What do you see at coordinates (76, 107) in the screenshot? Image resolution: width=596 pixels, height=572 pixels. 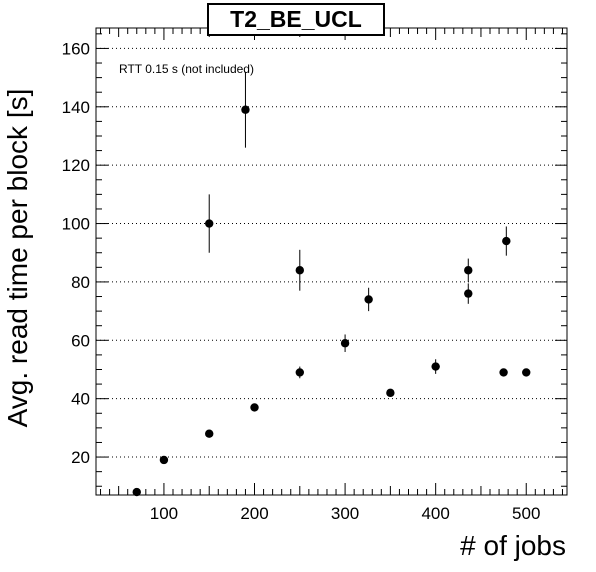 I see `y-tick-label: 140` at bounding box center [76, 107].